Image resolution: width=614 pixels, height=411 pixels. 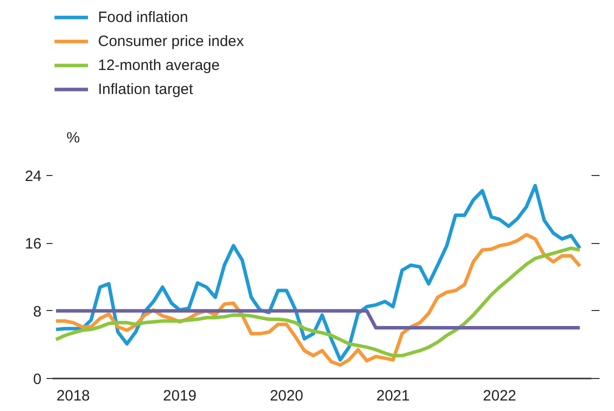 What do you see at coordinates (146, 89) in the screenshot?
I see `legend-label: Inflation target` at bounding box center [146, 89].